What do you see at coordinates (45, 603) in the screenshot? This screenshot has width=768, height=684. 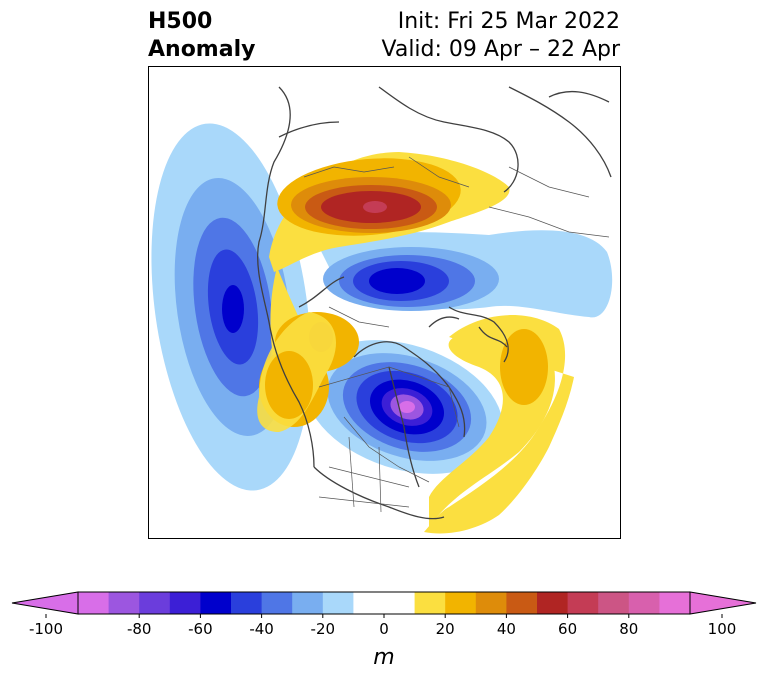 I see `colorbar-extend-low` at bounding box center [45, 603].